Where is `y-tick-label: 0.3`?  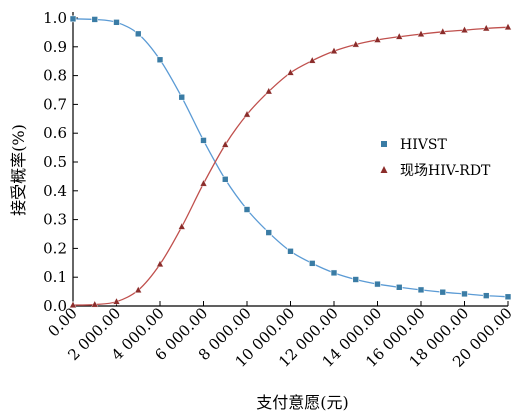 y-tick-label: 0.3 is located at coordinates (55, 220).